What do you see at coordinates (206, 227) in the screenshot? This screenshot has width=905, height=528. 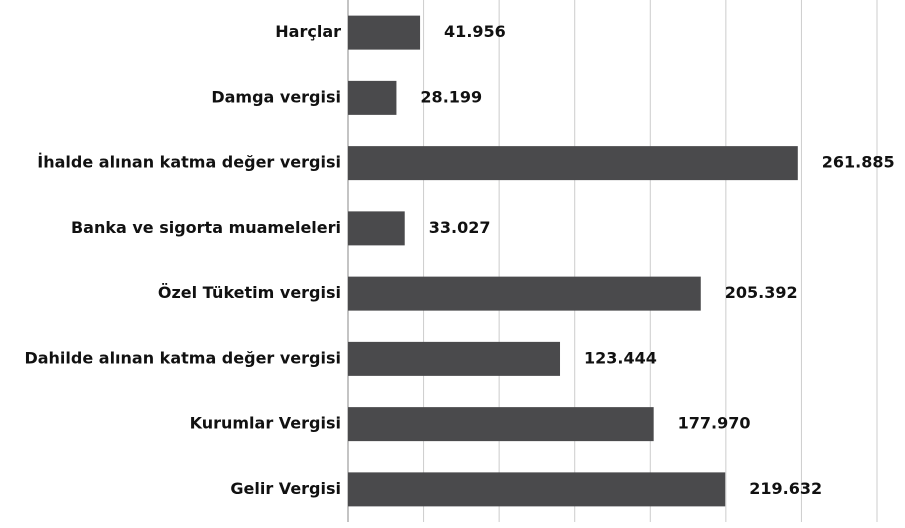 I see `category-label: Banka ve sigorta muameleleri` at bounding box center [206, 227].